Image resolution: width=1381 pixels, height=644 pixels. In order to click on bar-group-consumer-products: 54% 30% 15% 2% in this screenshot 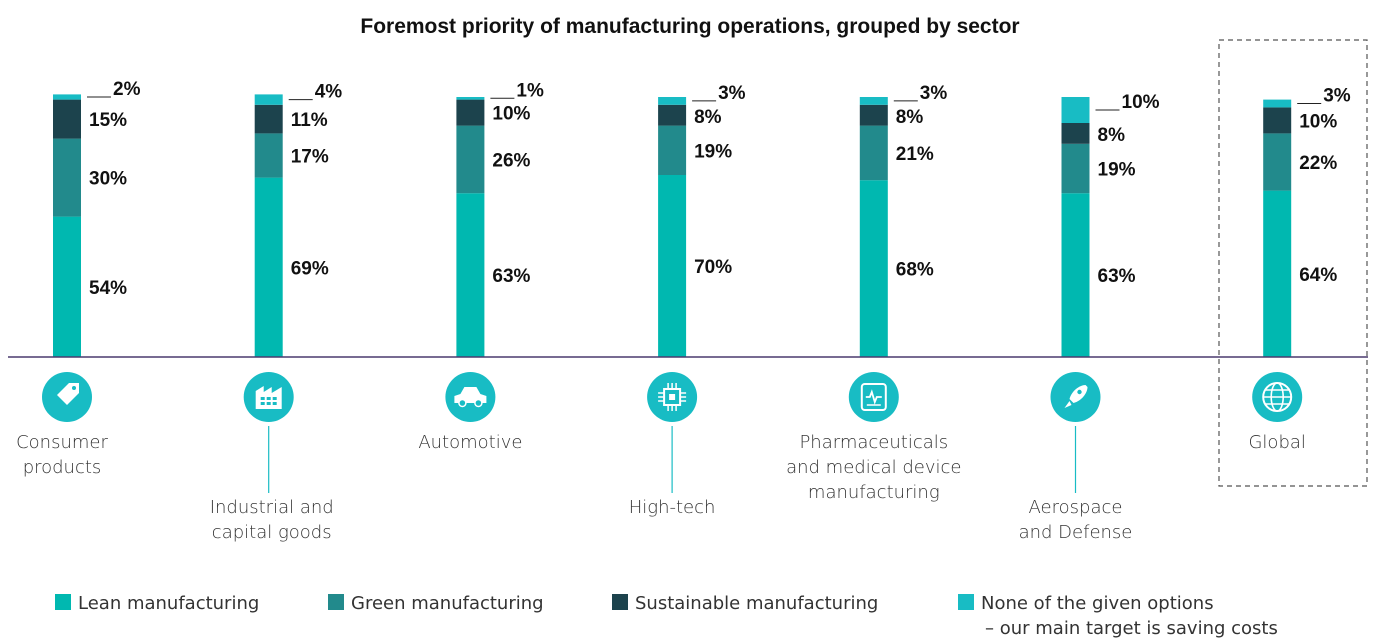, I will do `click(97, 218)`.